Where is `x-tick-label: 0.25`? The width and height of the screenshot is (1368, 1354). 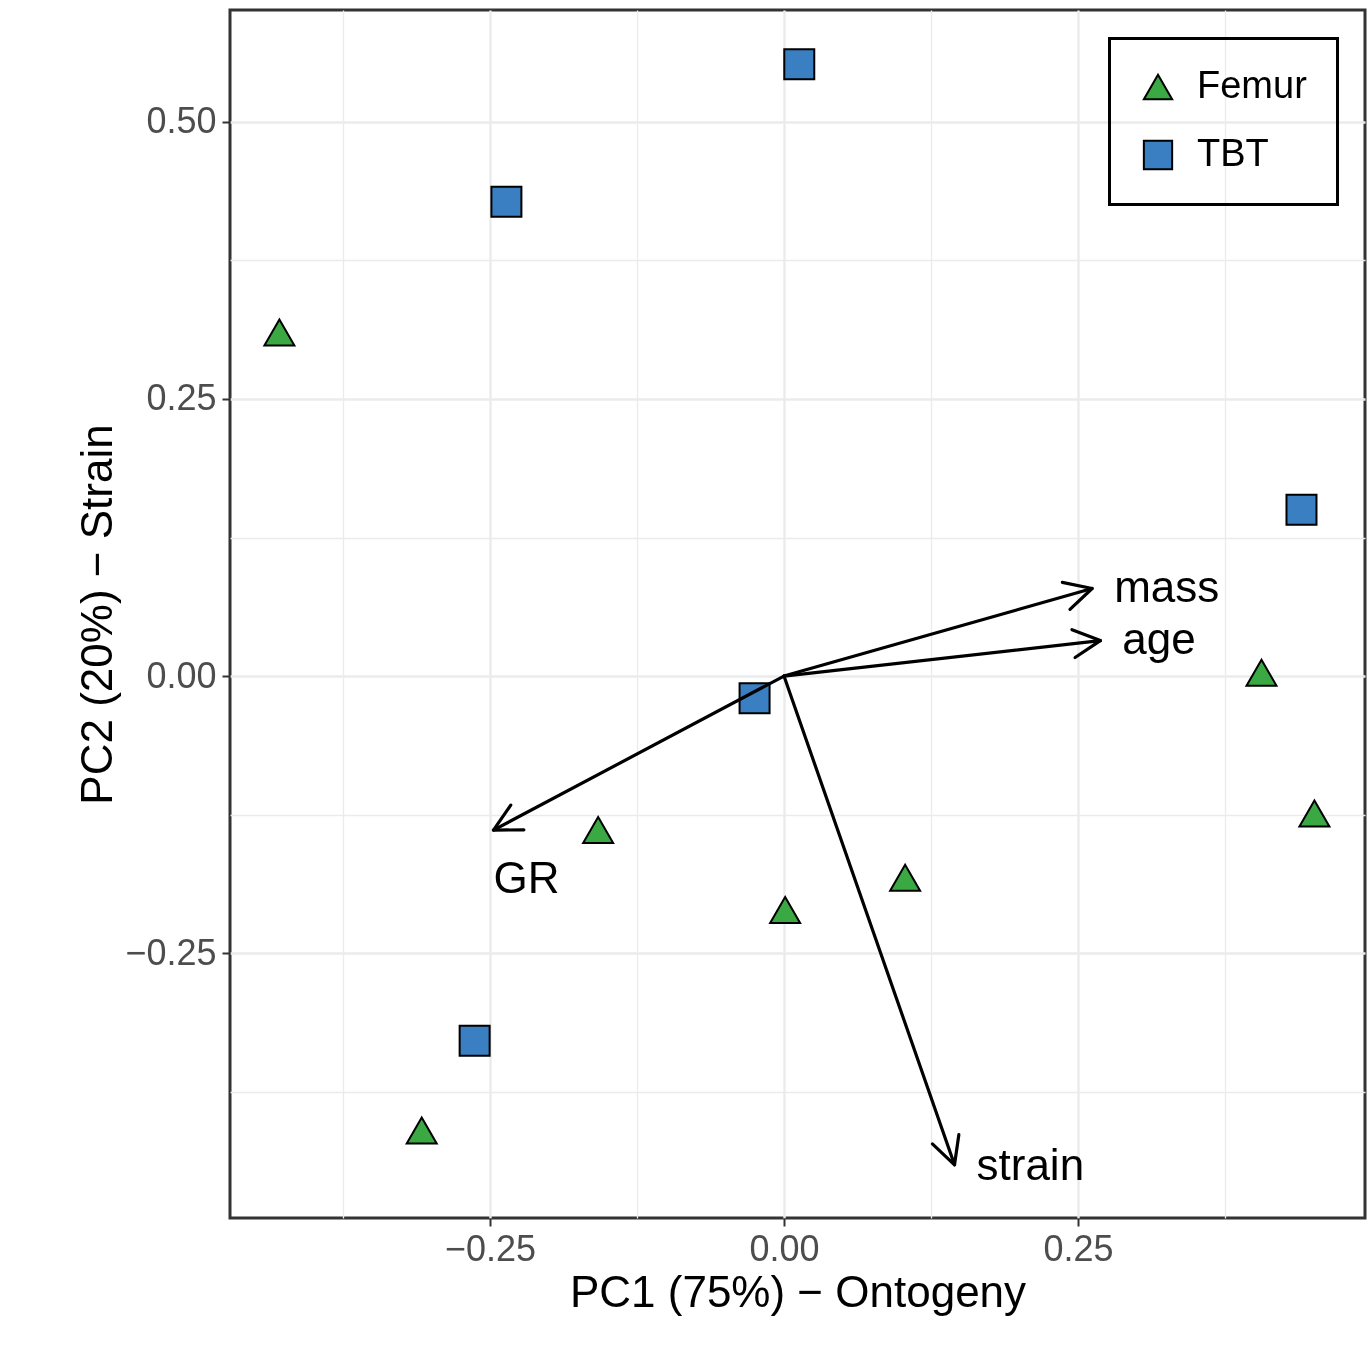 x-tick-label: 0.25 is located at coordinates (1078, 1248).